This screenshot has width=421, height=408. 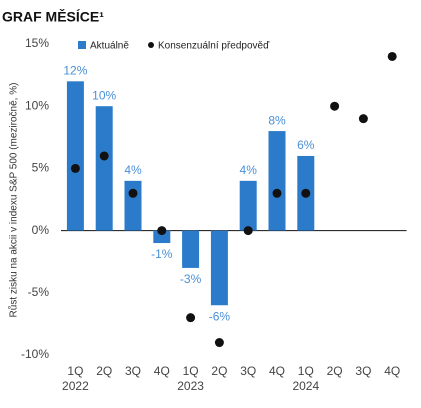 What do you see at coordinates (37, 43) in the screenshot?
I see `y-tick-label: 15%` at bounding box center [37, 43].